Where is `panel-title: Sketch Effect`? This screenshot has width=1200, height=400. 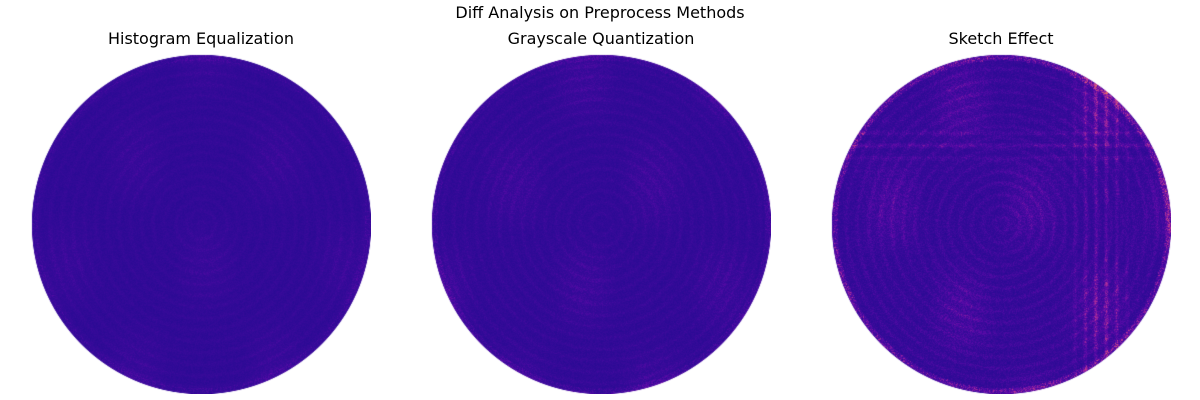 panel-title: Sketch Effect is located at coordinates (1001, 38).